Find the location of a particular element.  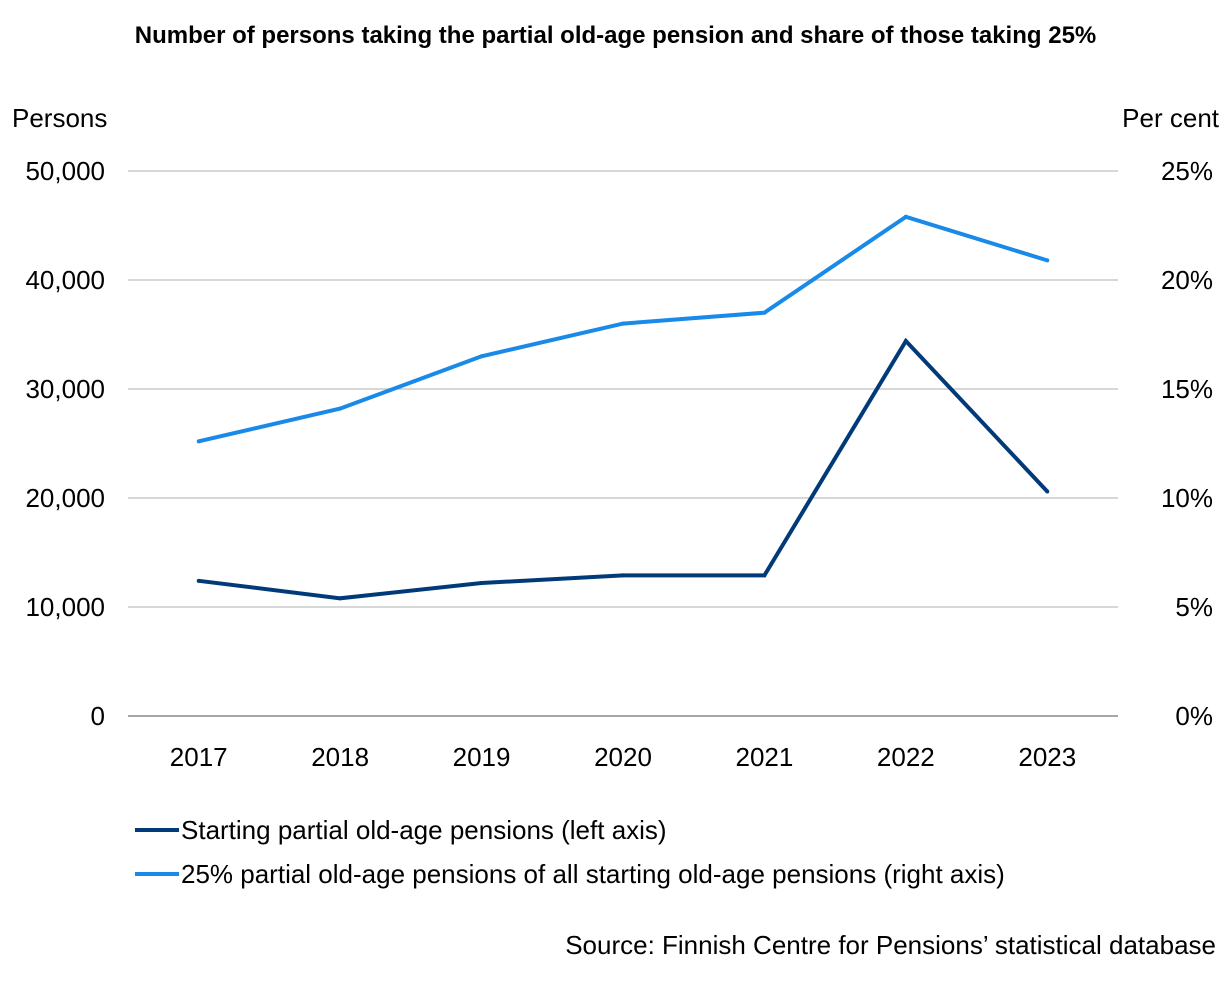

right-axis-label: Per cent is located at coordinates (1171, 118).